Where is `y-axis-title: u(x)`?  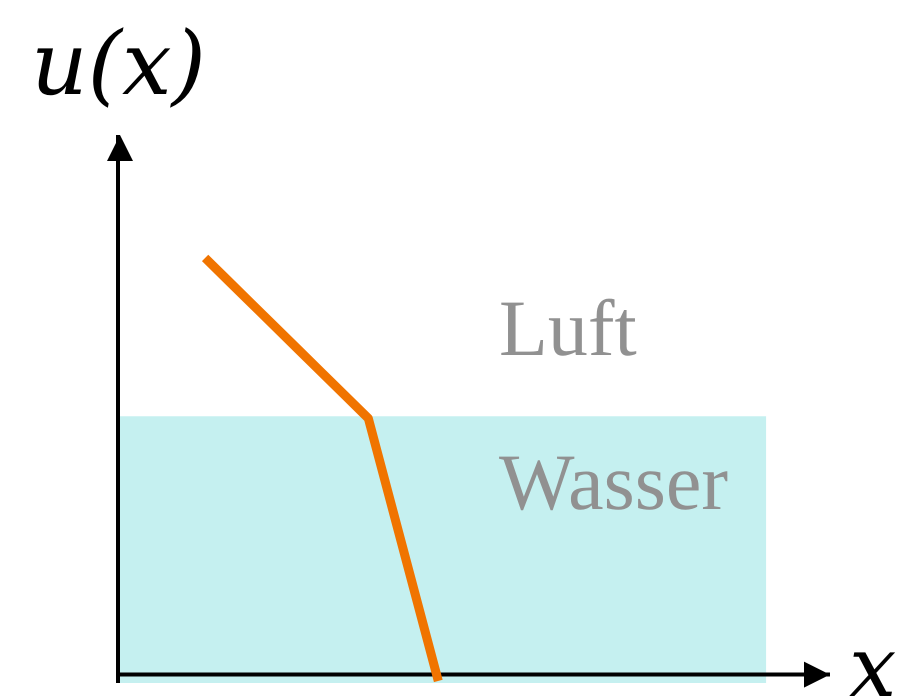
y-axis-title: u(x) is located at coordinates (118, 63).